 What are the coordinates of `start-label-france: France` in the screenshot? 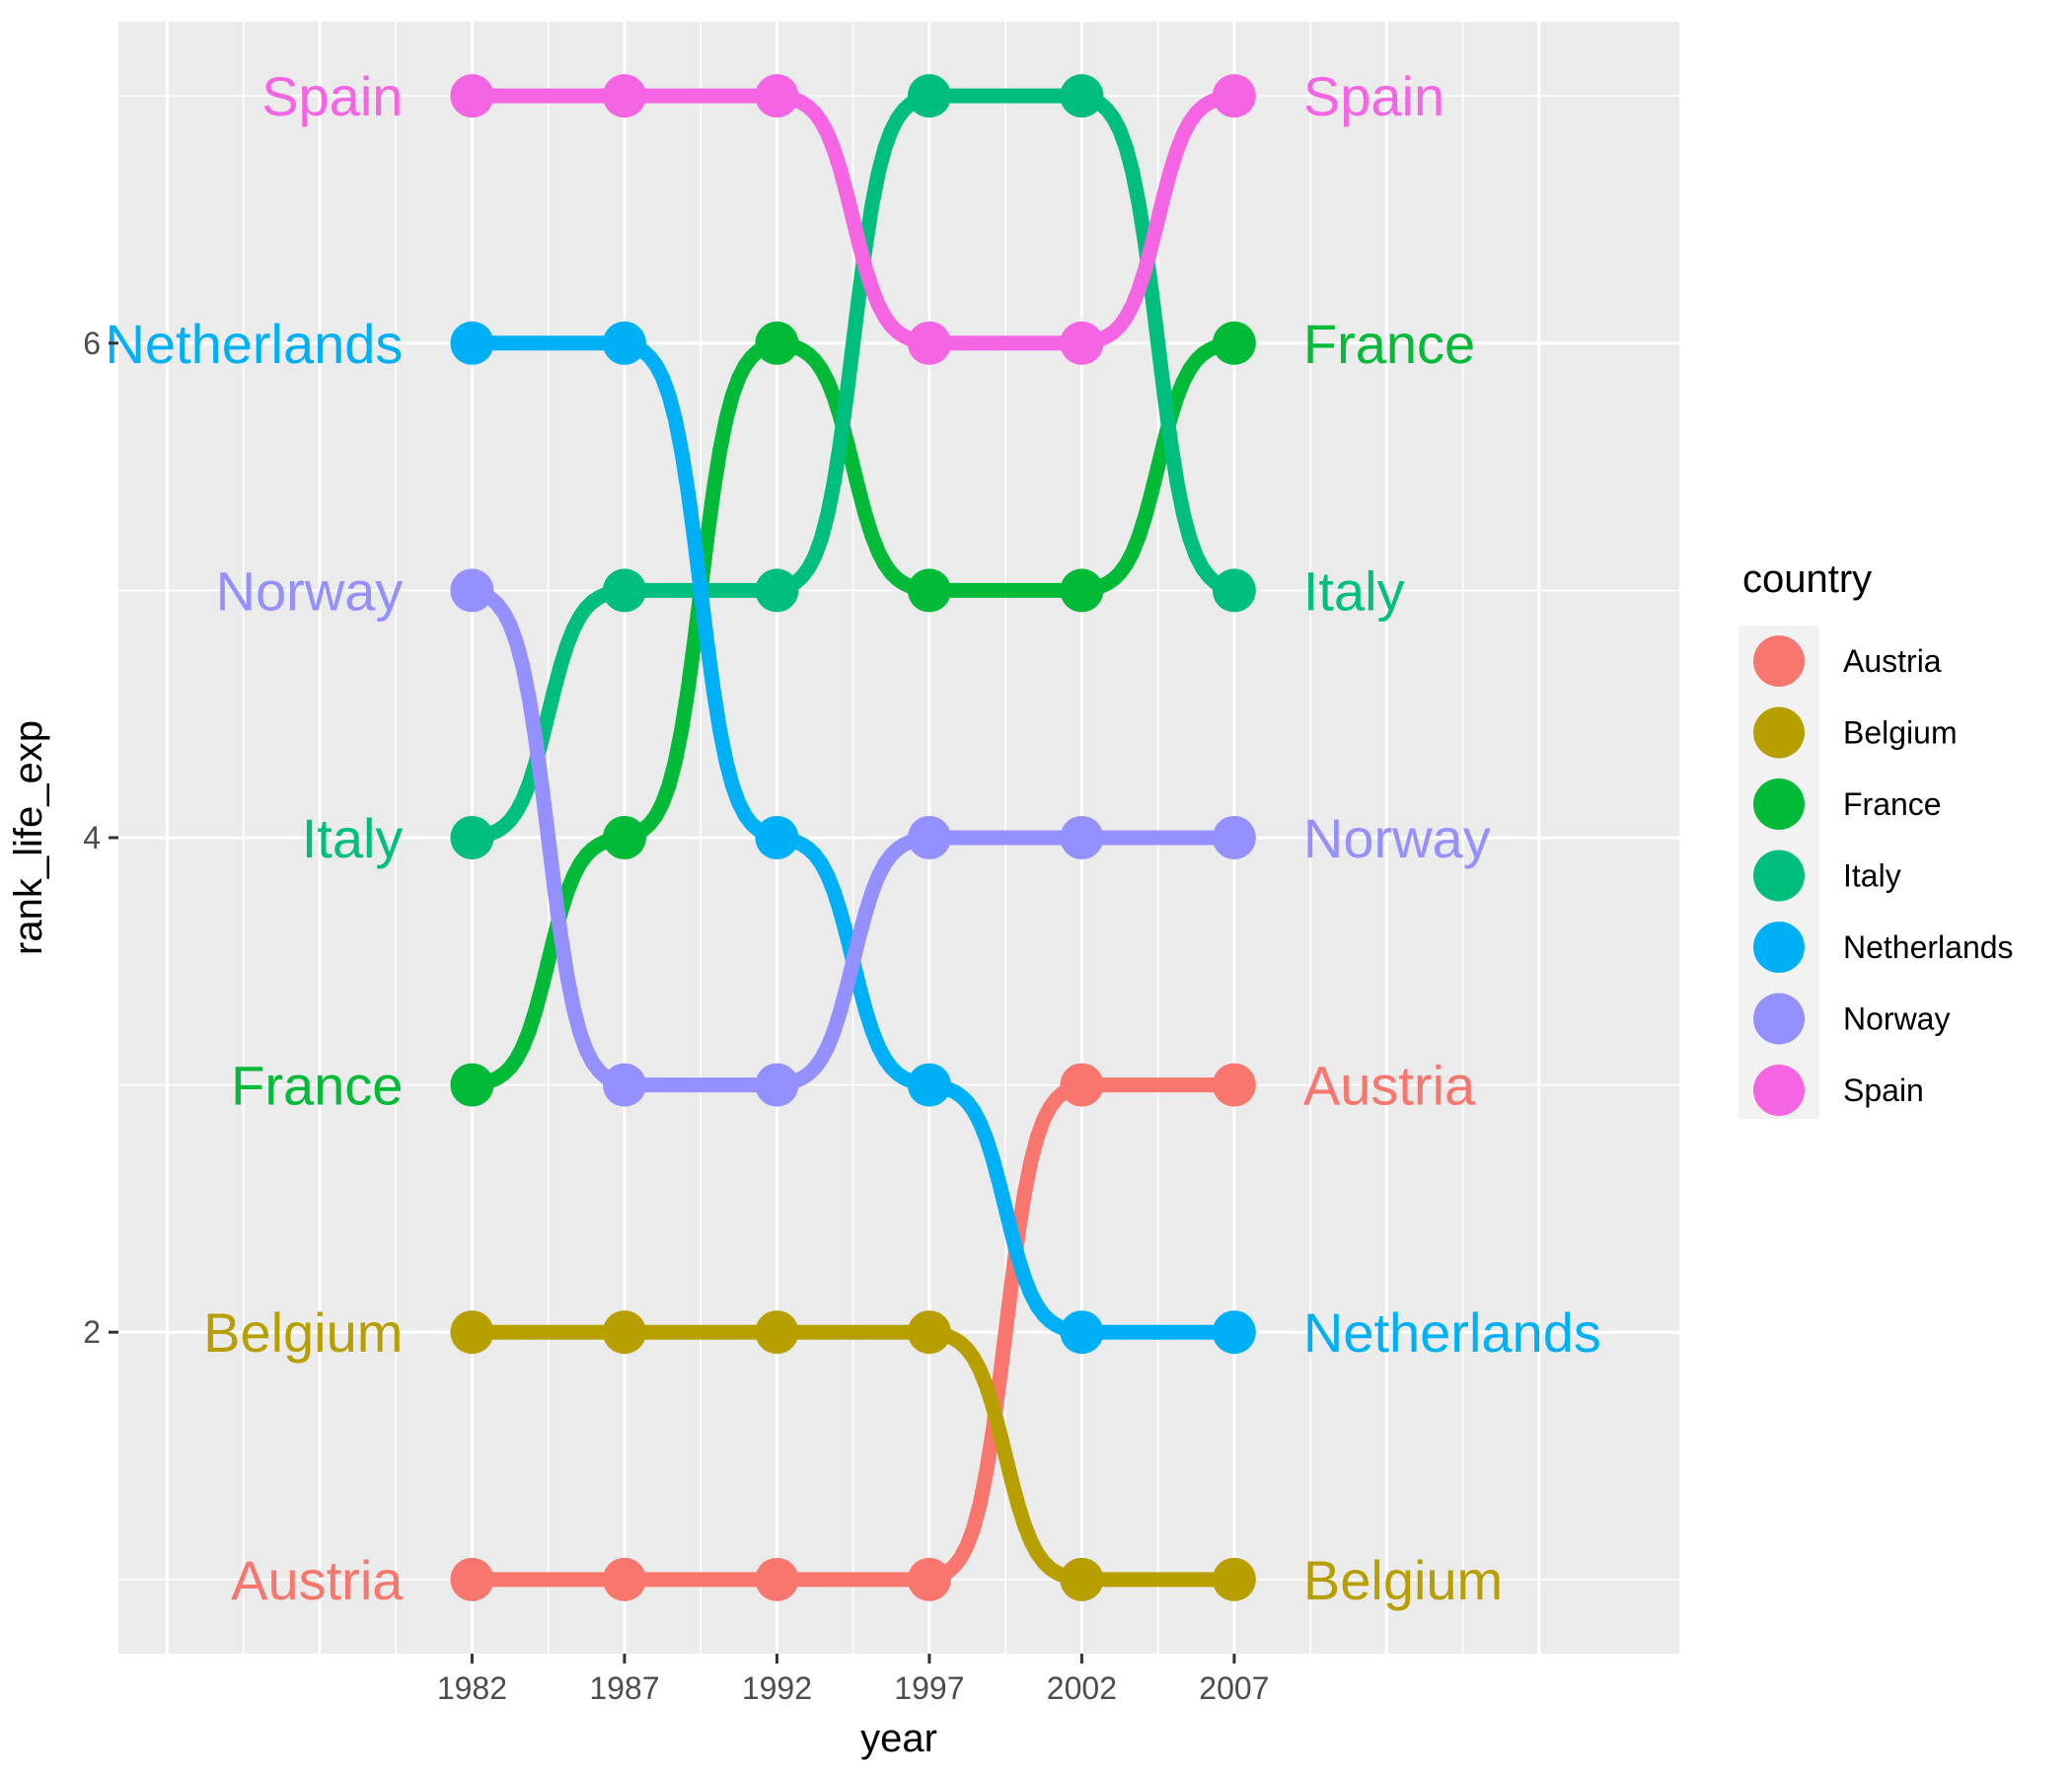 It's located at (317, 1086).